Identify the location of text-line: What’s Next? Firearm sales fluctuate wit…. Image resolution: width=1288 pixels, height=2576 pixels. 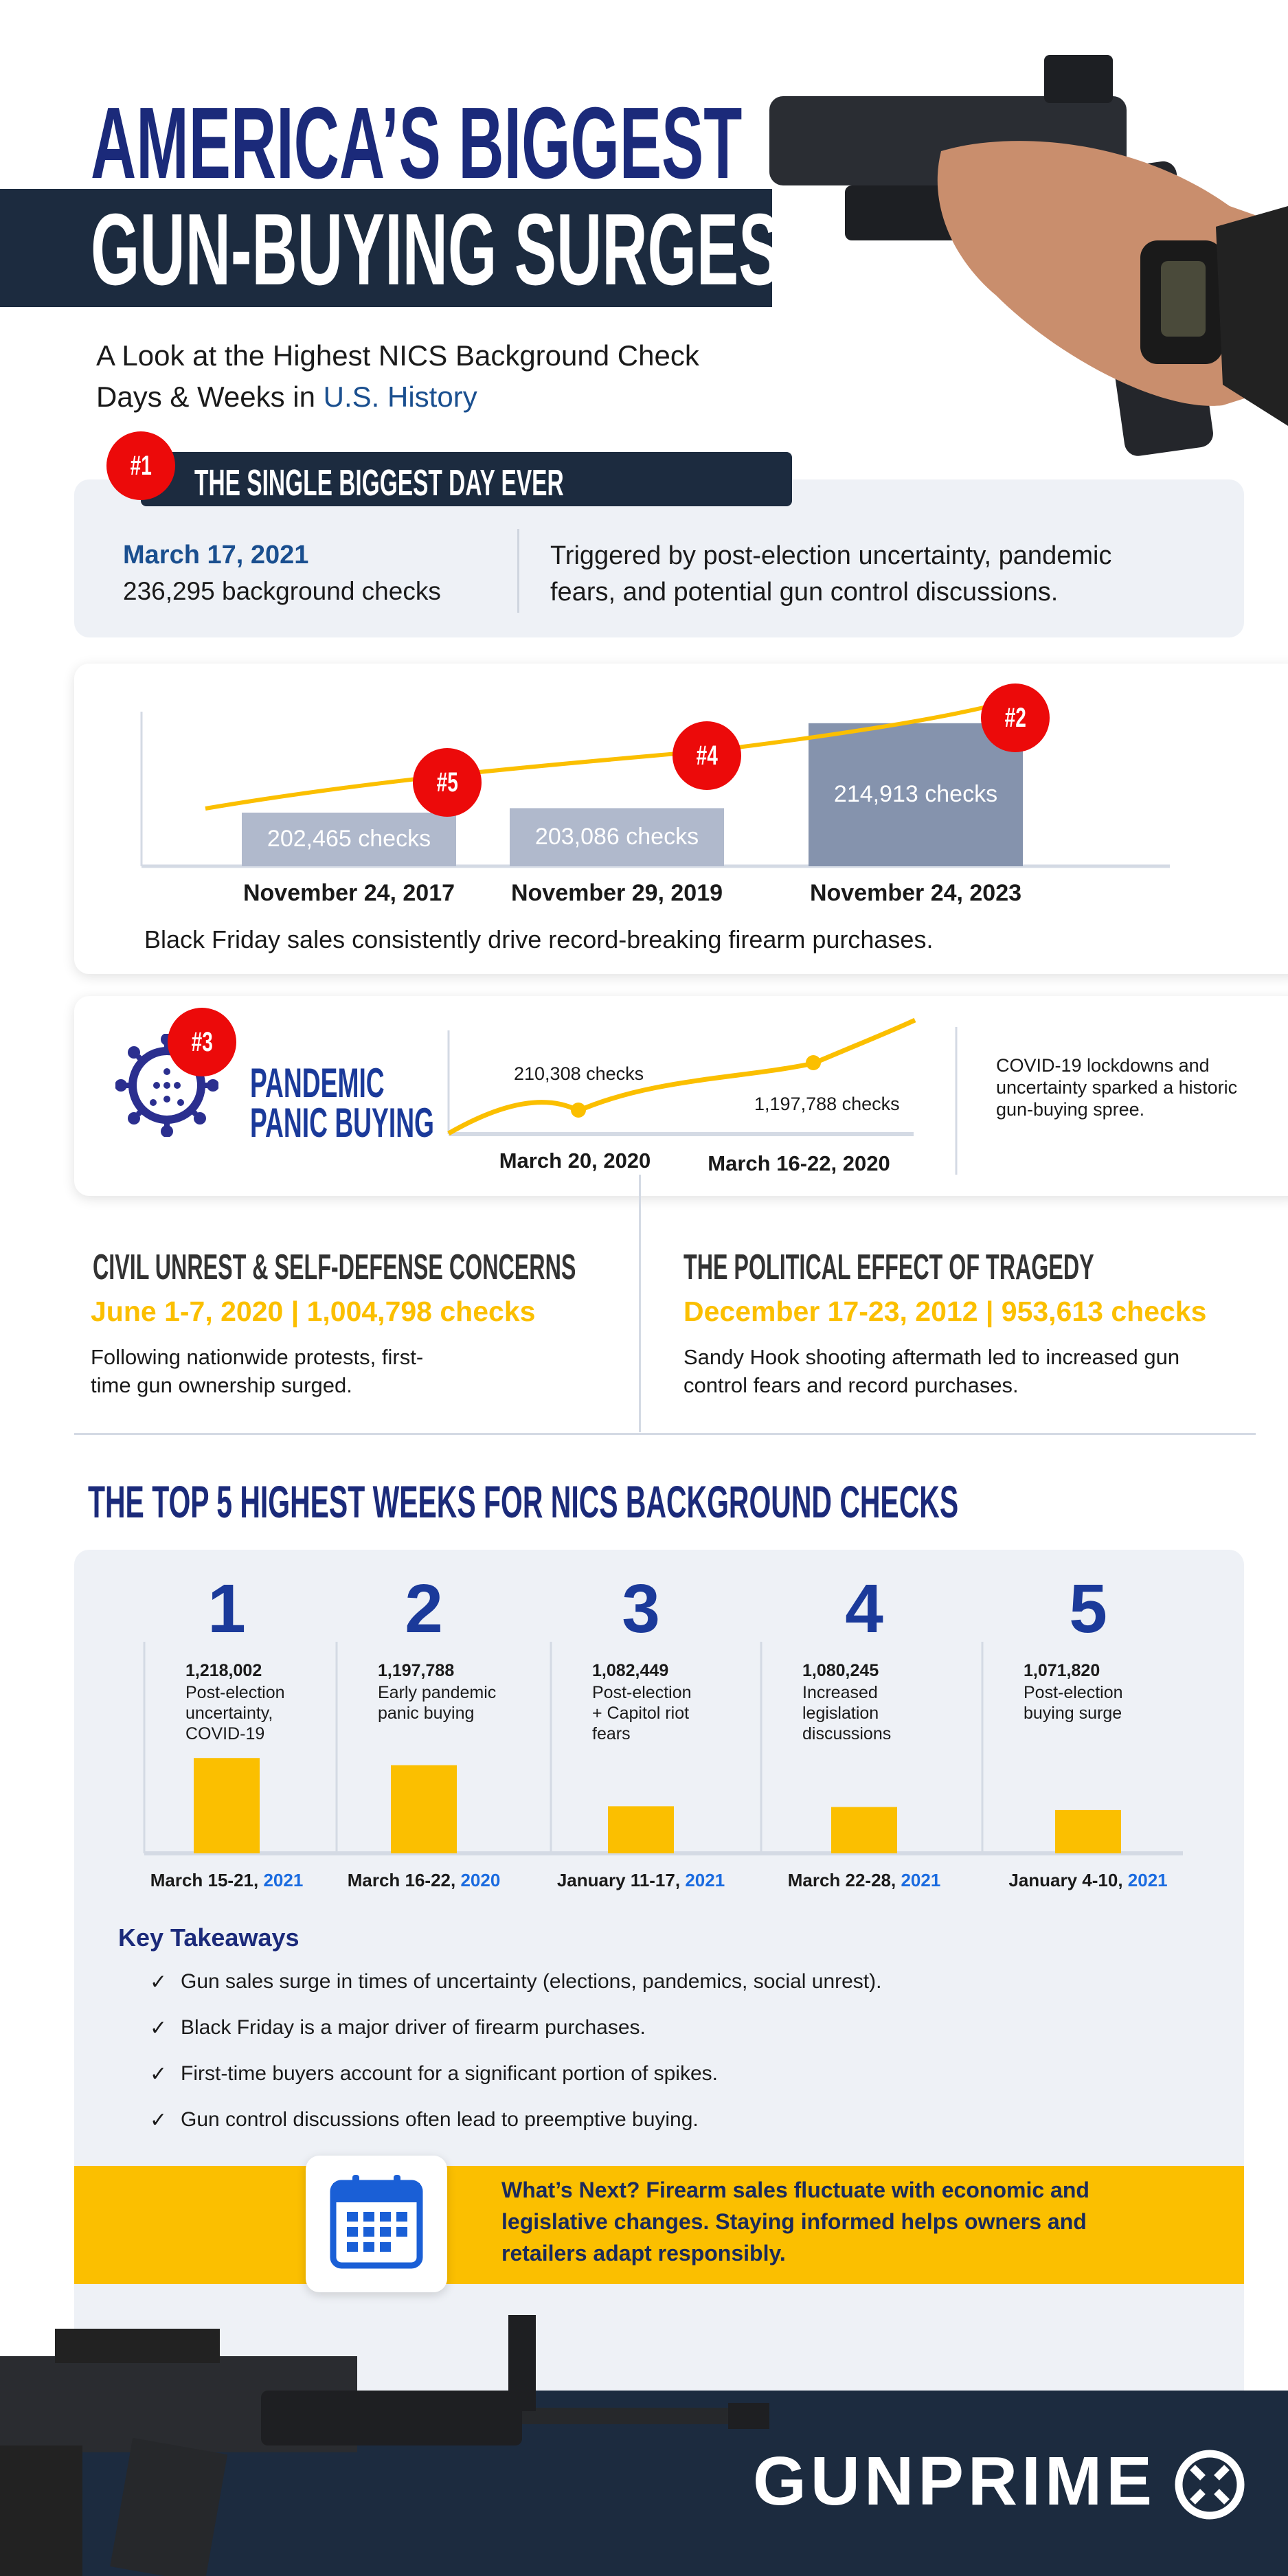
(795, 2190).